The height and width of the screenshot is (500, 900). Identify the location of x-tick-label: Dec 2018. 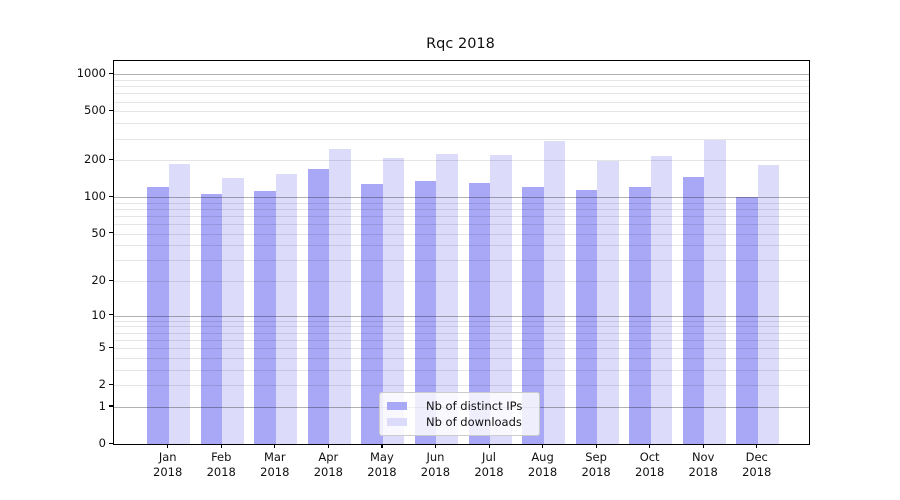
(757, 465).